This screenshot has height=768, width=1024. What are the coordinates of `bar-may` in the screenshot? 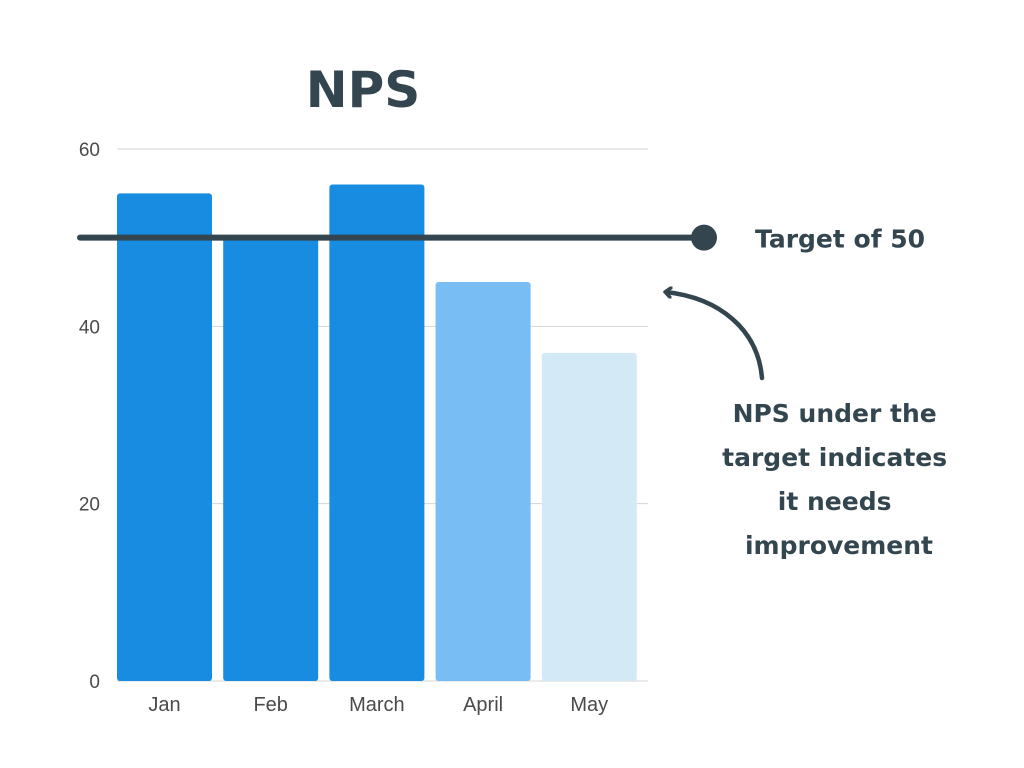 It's located at (589, 516).